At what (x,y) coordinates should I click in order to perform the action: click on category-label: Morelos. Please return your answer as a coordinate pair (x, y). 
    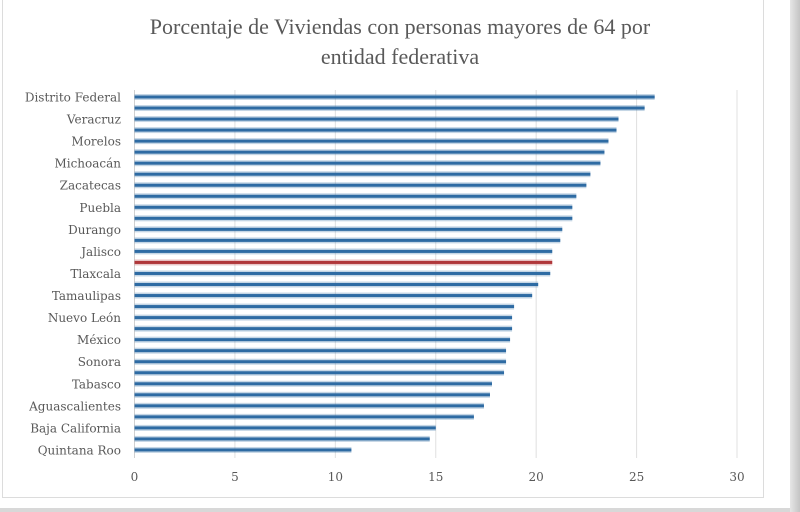
    Looking at the image, I should click on (96, 142).